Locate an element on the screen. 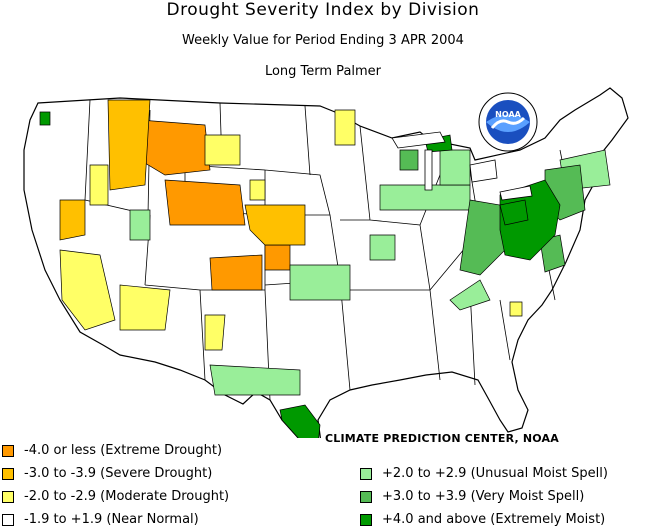 Image resolution: width=646 pixels, height=530 pixels. legend-item-severe-drought: -3.0 to -3.9 (Severe Drought) is located at coordinates (107, 473).